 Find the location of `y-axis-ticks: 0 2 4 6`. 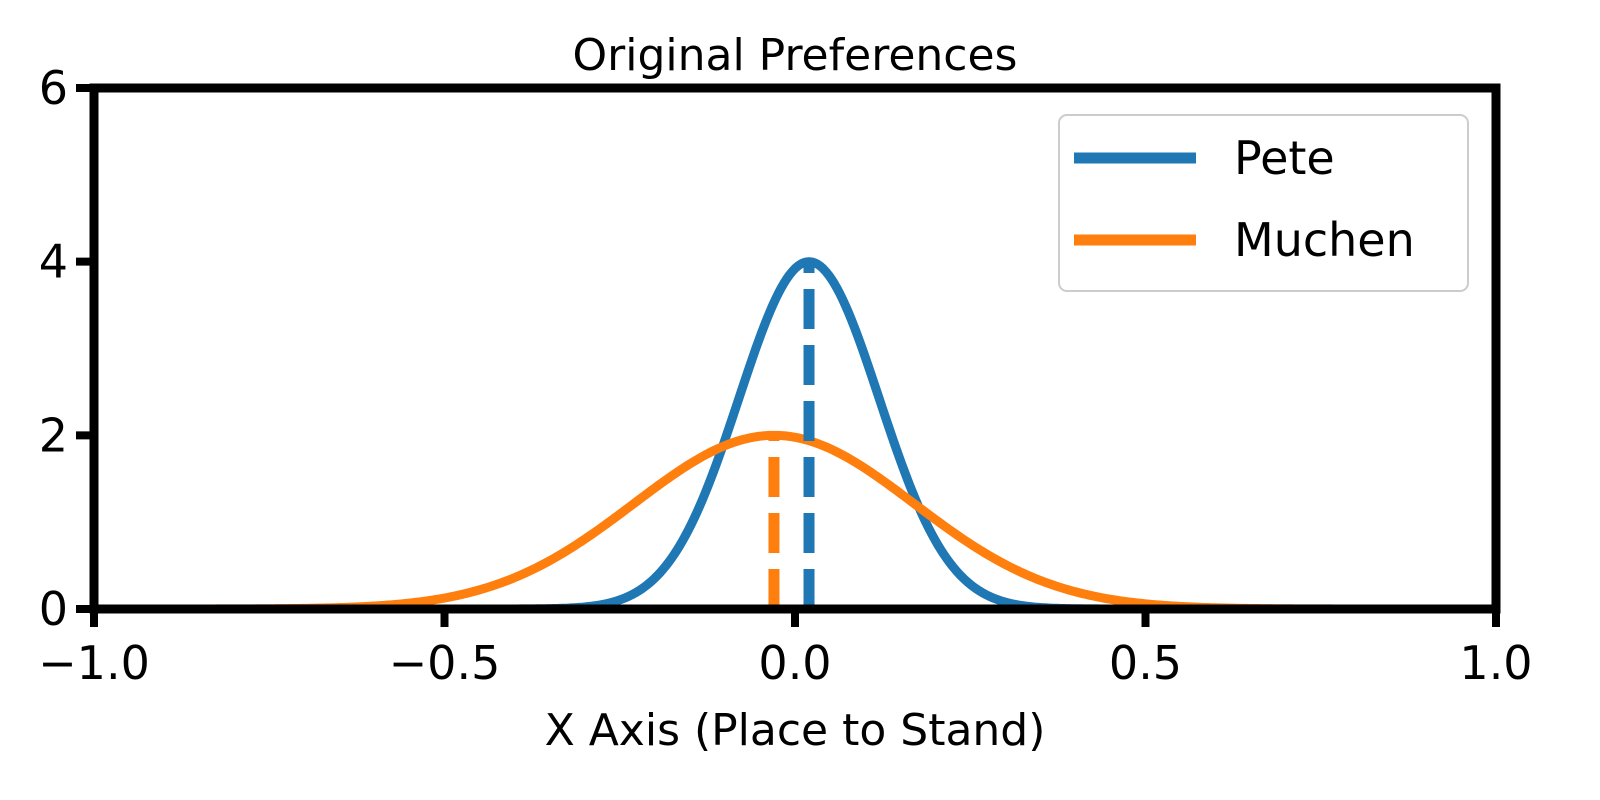

y-axis-ticks: 0 2 4 6 is located at coordinates (66, 348).